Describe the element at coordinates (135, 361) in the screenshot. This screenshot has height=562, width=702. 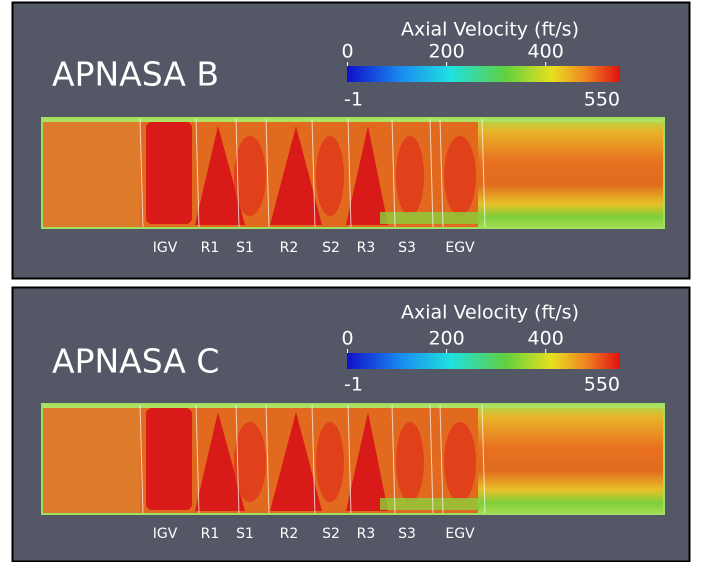
I see `panel-title: APNASA C` at that location.